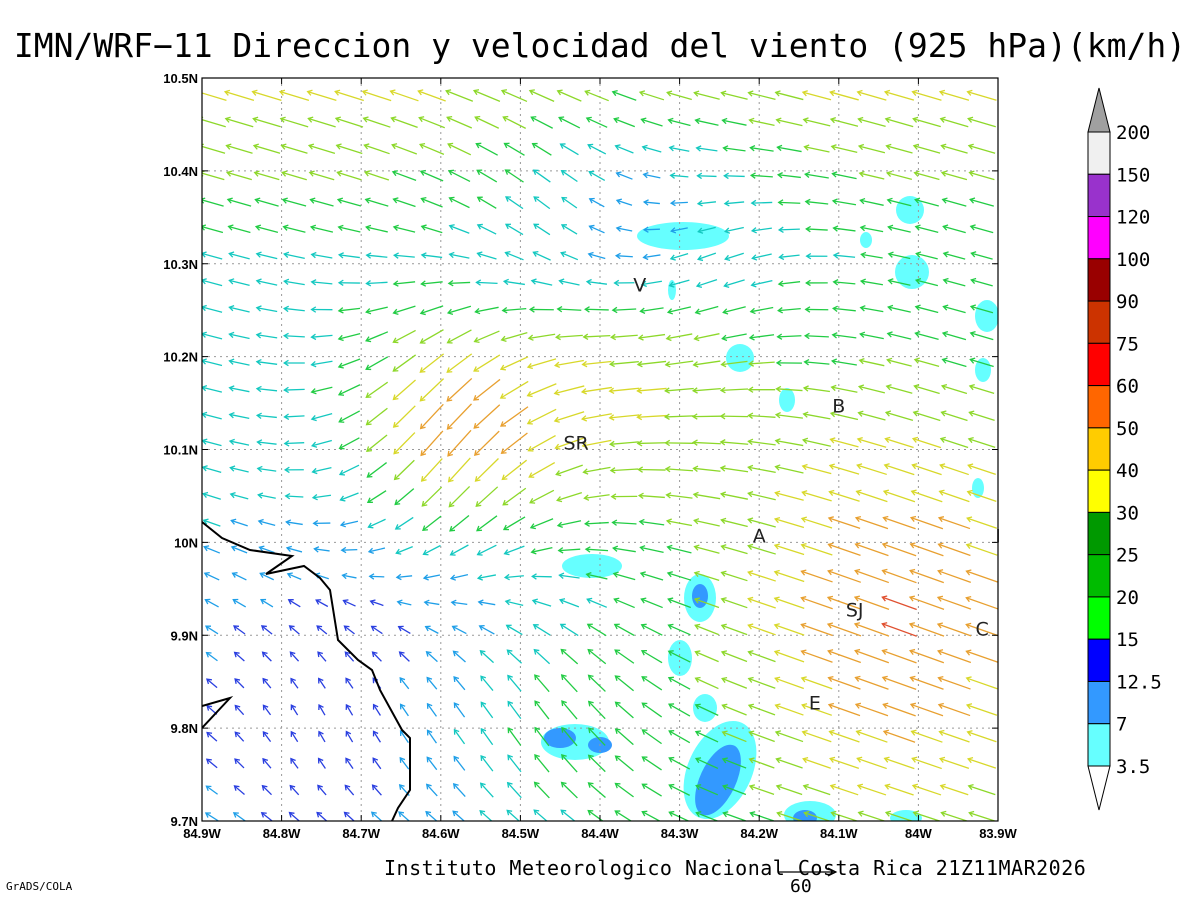  Describe the element at coordinates (910, 210) in the screenshot. I see `speed-patch` at that location.